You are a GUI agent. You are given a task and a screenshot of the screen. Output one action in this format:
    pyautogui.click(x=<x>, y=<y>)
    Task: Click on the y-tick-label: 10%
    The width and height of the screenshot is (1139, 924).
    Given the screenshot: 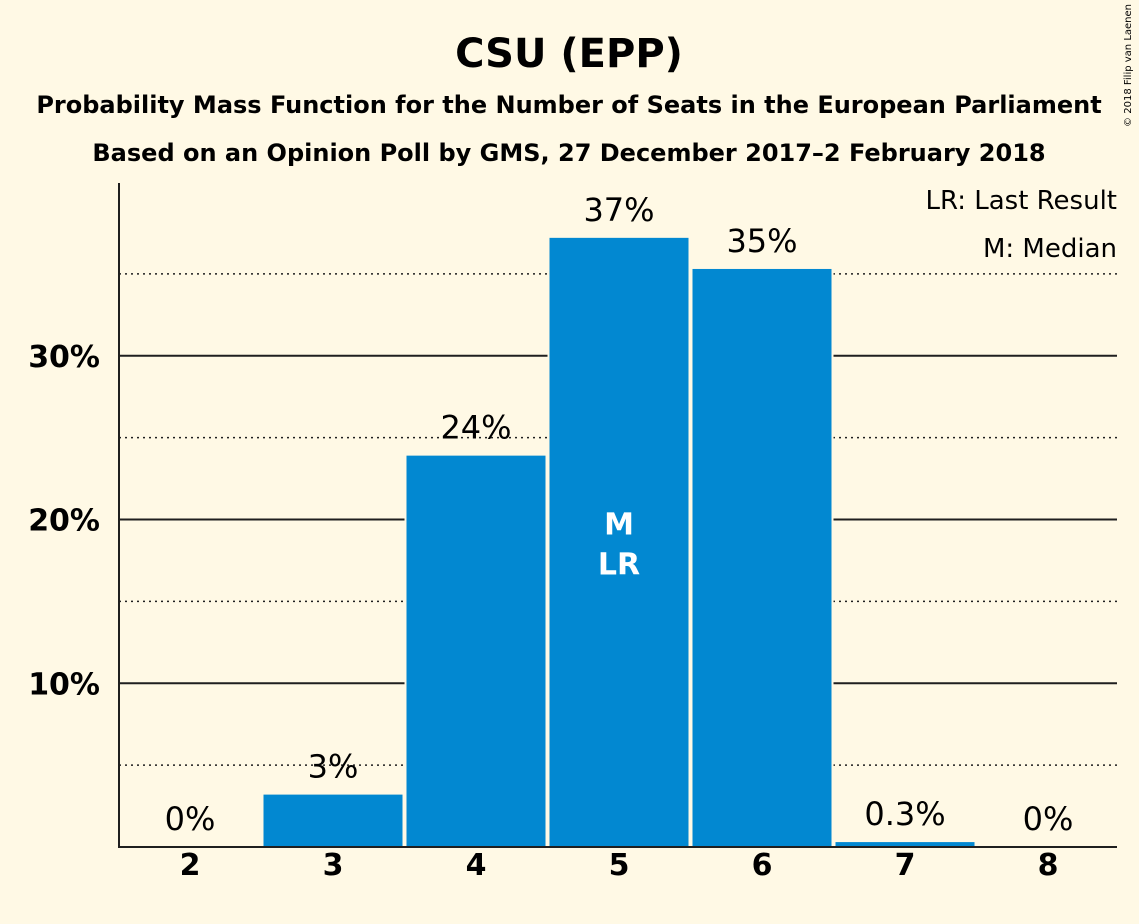 What is the action you would take?
    pyautogui.click(x=64, y=684)
    